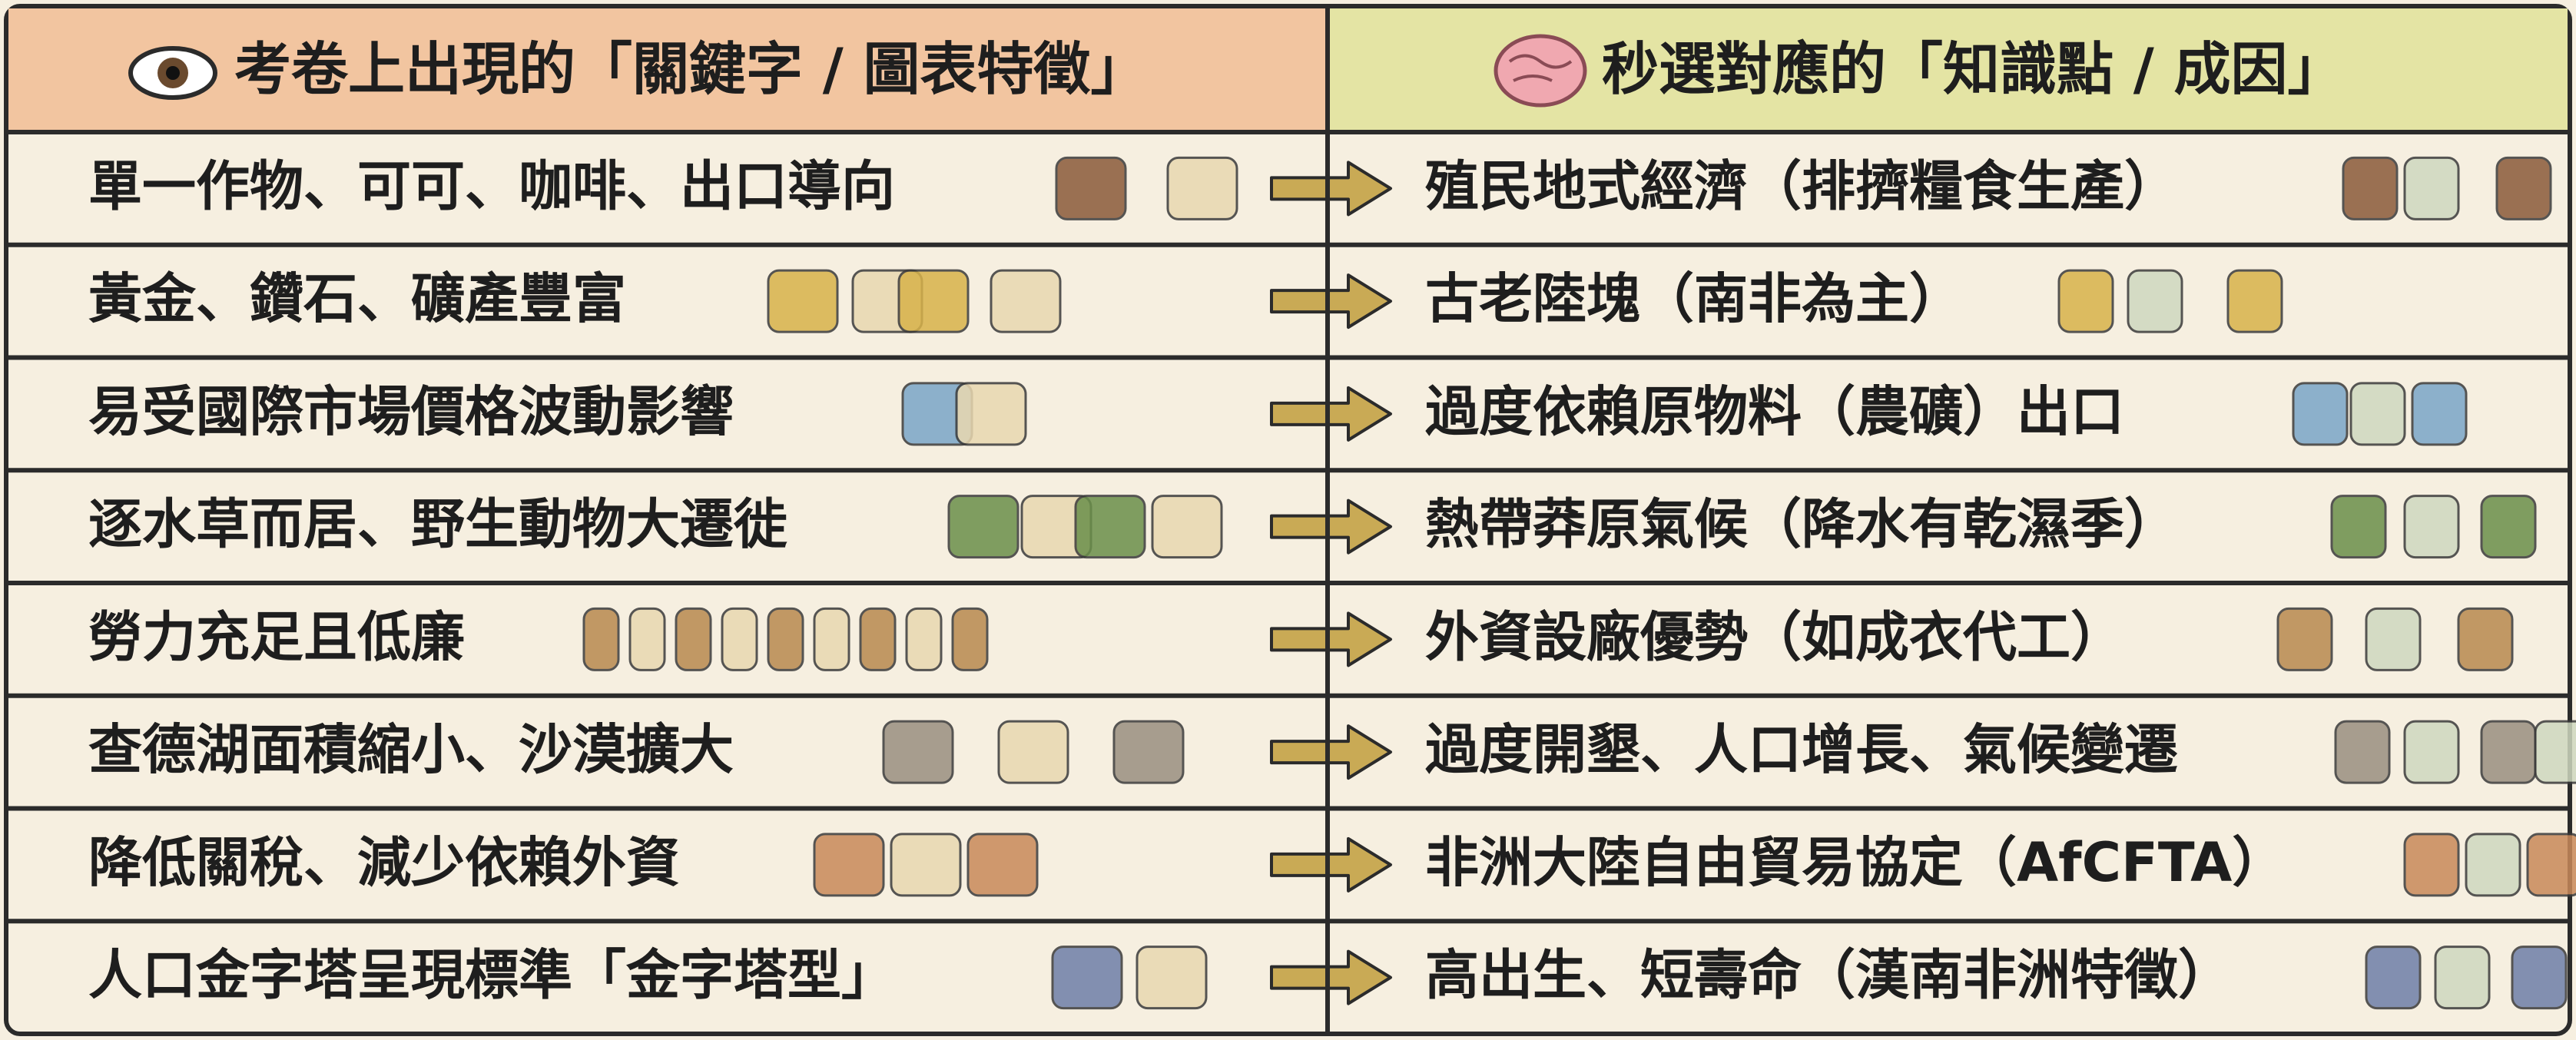 The height and width of the screenshot is (1040, 2576). I want to click on keyword-text: 降低關稅、減少依賴外資, so click(384, 862).